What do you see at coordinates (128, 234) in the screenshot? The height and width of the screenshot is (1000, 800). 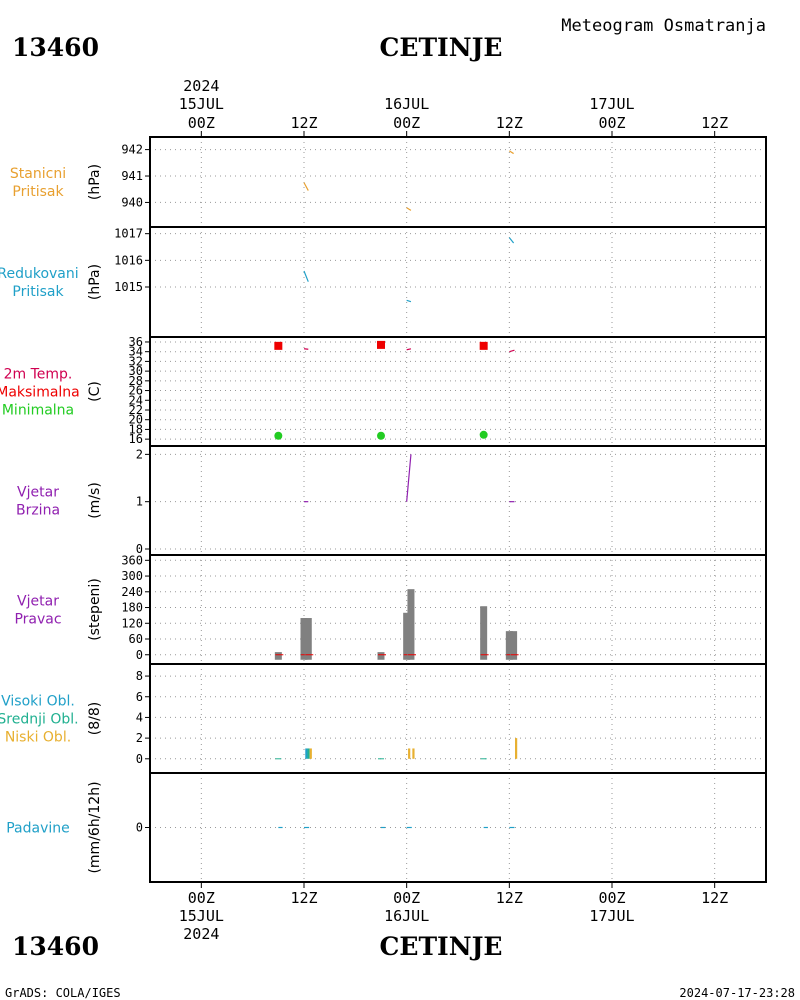 I see `reduced-pressure-ytick-label: 1017` at bounding box center [128, 234].